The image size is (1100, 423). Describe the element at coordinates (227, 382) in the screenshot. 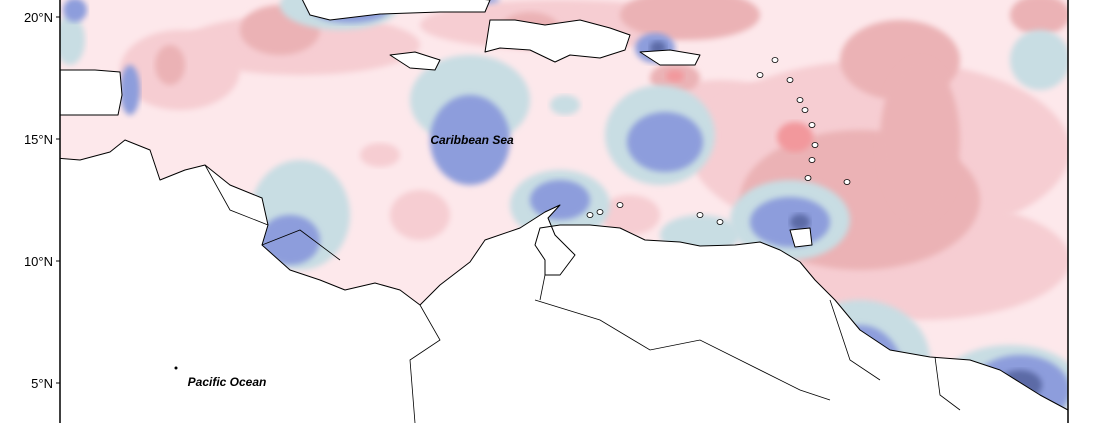

I see `ocean-label: Pacific Ocean` at that location.